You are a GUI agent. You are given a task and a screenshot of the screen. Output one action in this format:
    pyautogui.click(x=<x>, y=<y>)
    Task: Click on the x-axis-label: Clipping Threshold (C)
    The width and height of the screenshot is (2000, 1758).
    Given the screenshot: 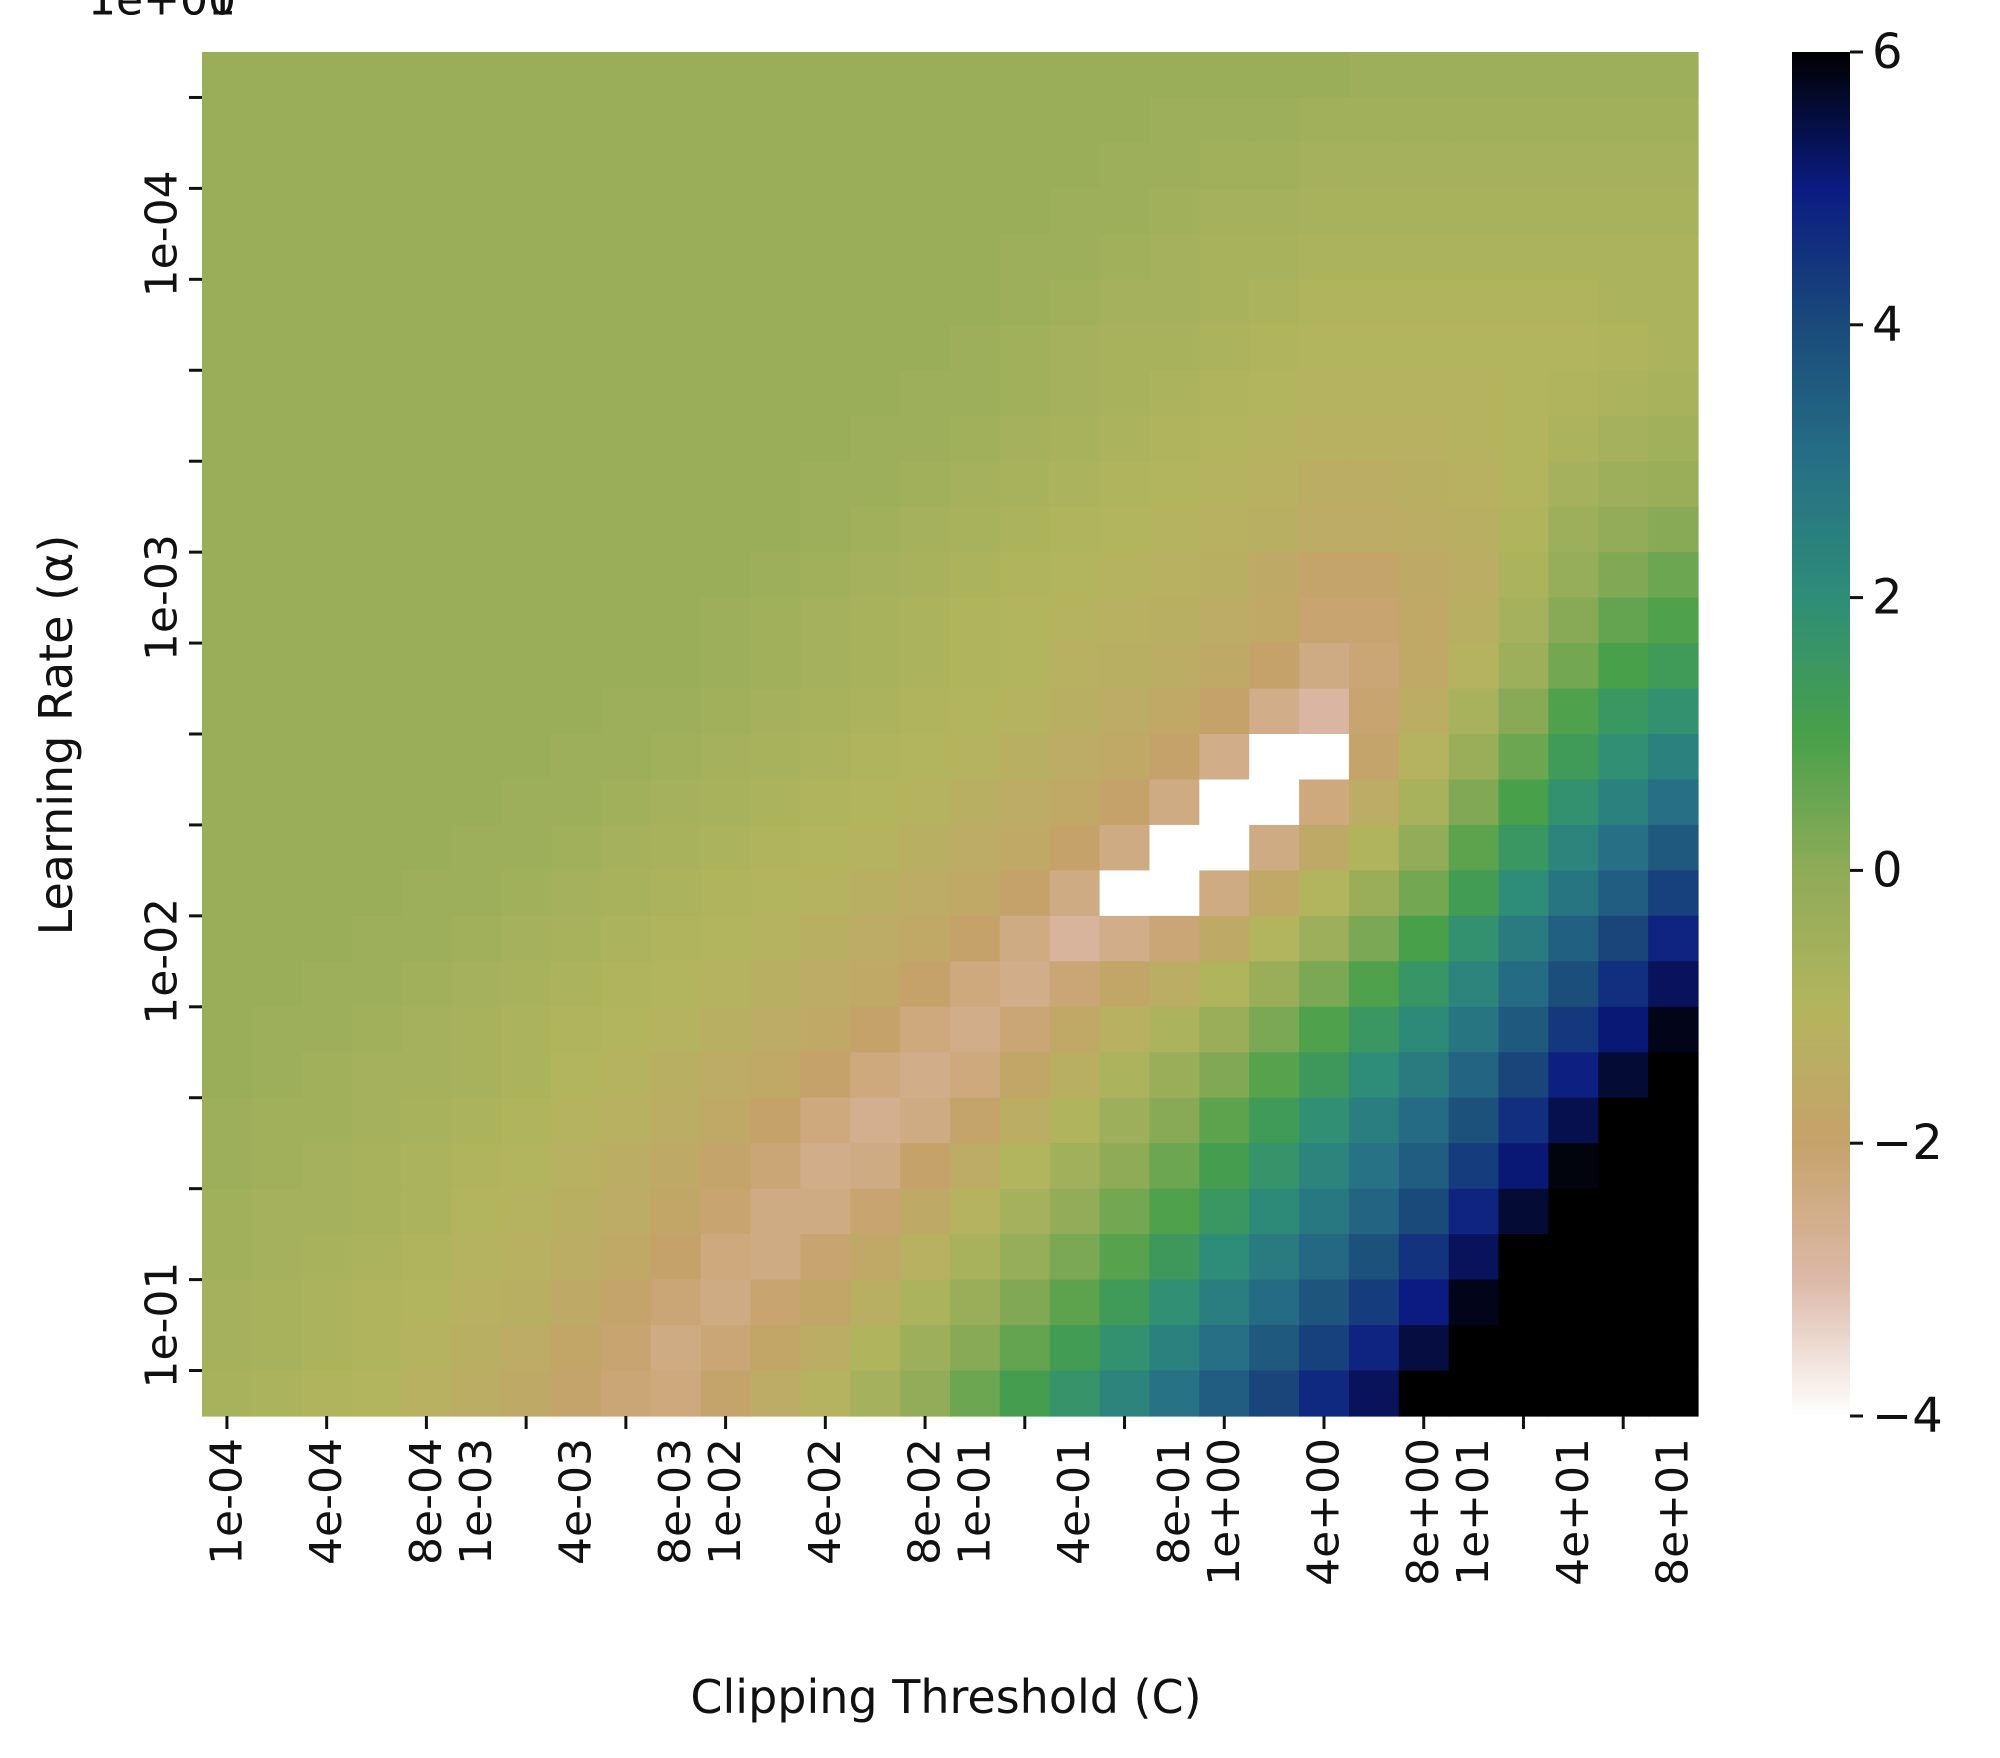 What is the action you would take?
    pyautogui.click(x=945, y=1697)
    